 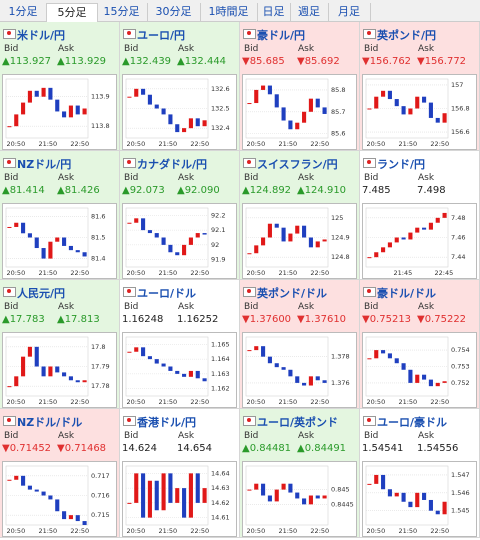 What do you see at coordinates (426, 307) in the screenshot?
I see `ask-label: Ask` at bounding box center [426, 307].